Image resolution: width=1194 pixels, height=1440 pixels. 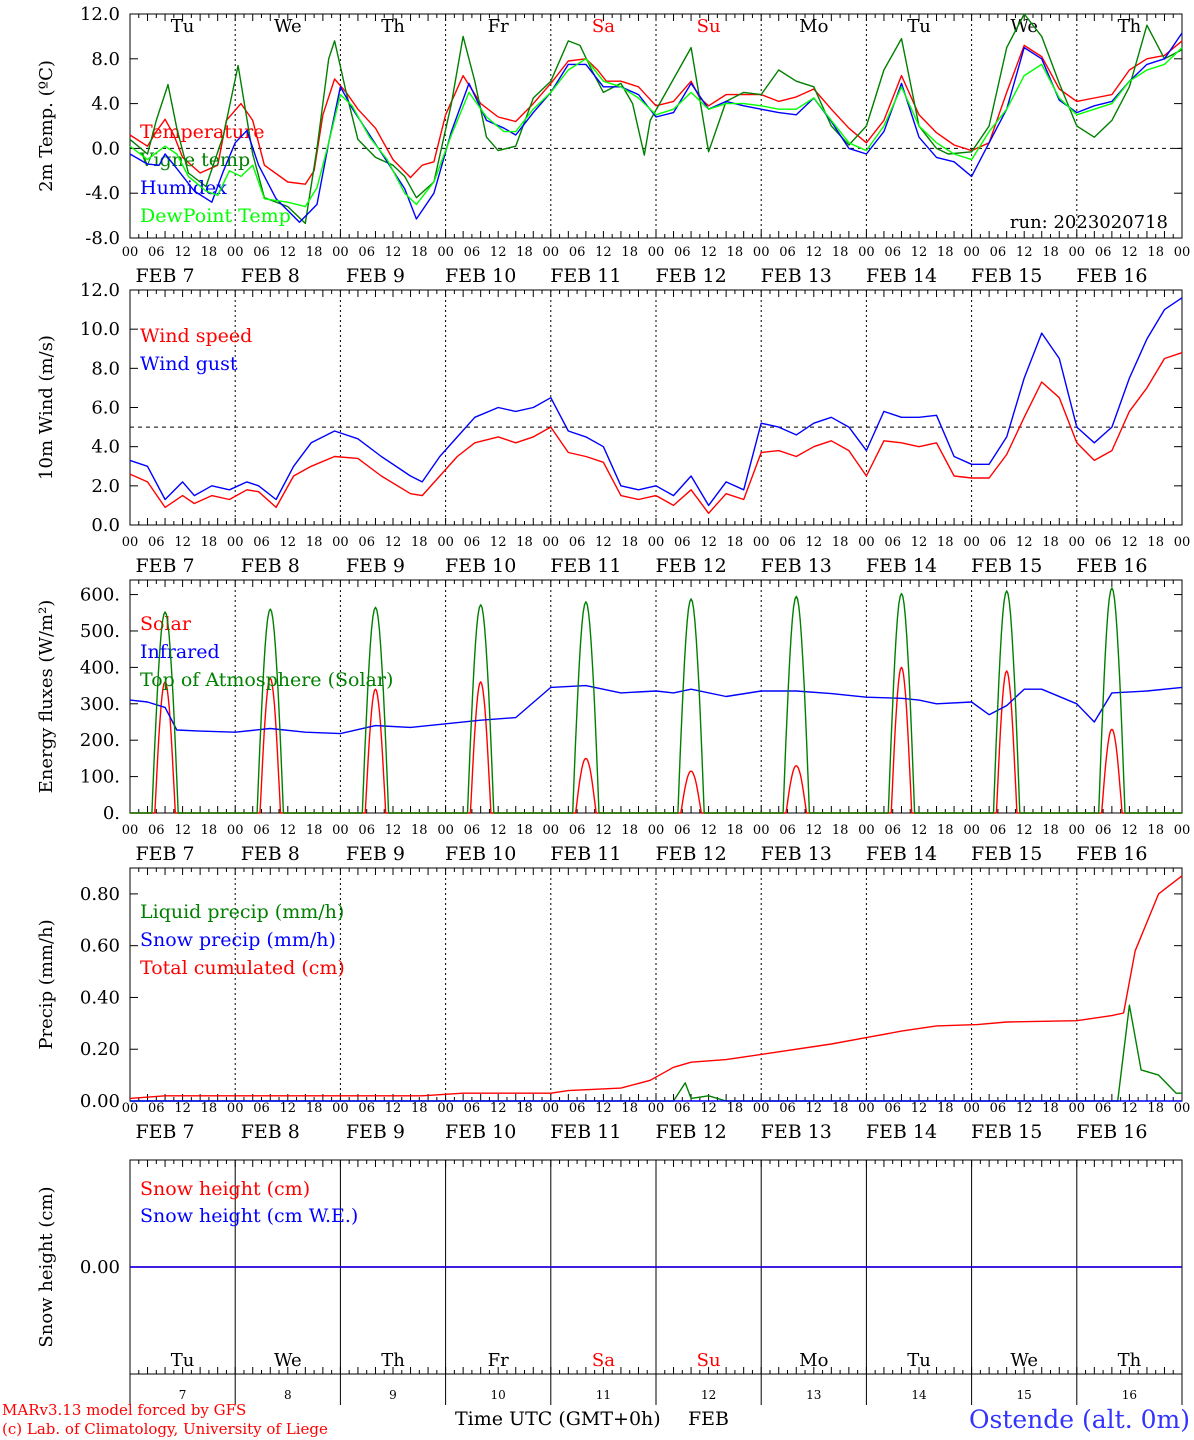 I want to click on date-label: FEB 7, so click(x=164, y=854).